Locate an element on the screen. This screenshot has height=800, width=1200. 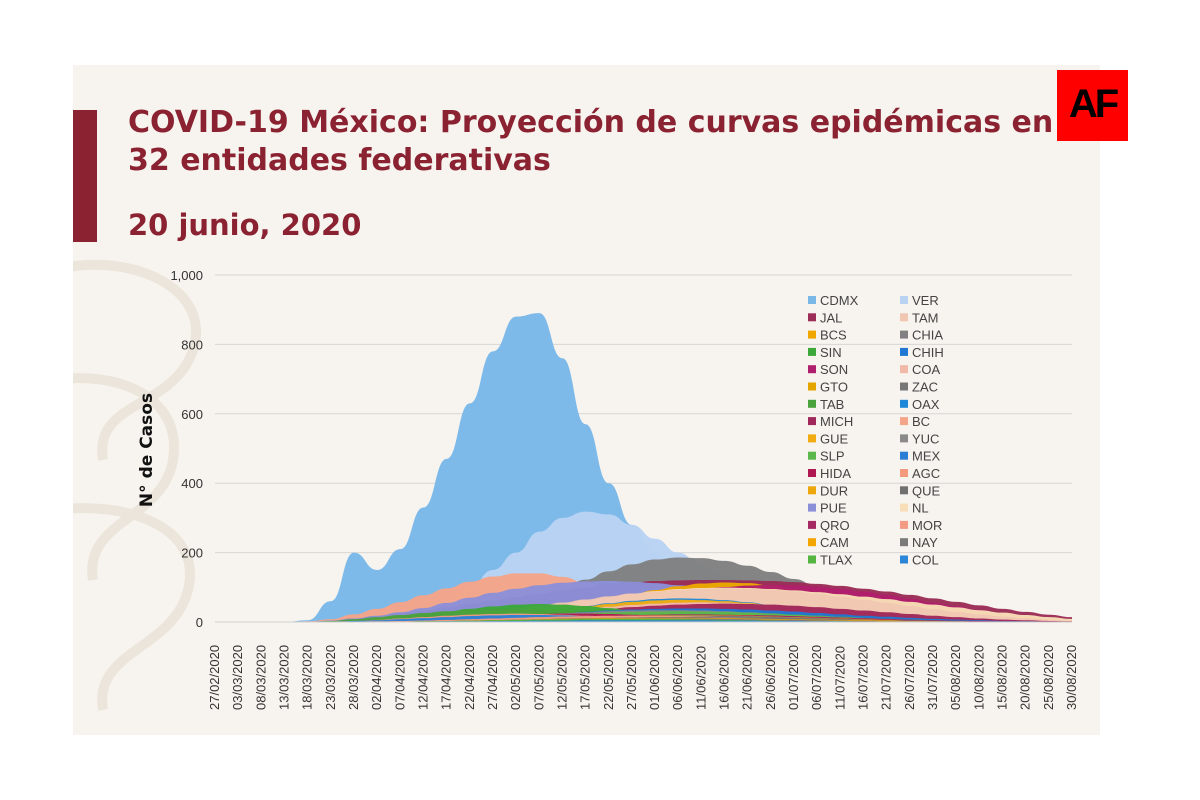
y-tick-label: 0 is located at coordinates (199, 622).